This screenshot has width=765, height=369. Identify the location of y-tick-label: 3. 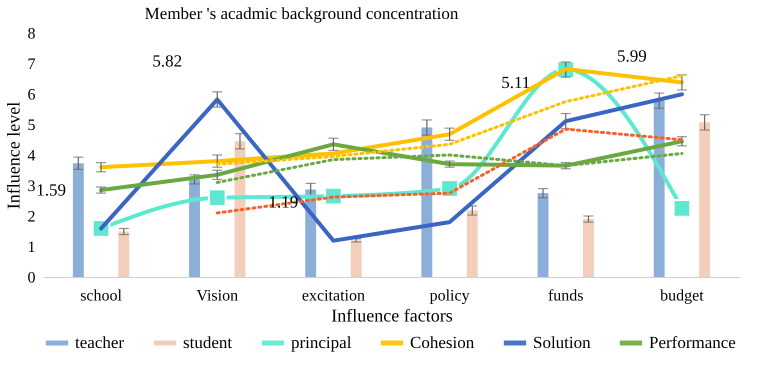
(32, 186).